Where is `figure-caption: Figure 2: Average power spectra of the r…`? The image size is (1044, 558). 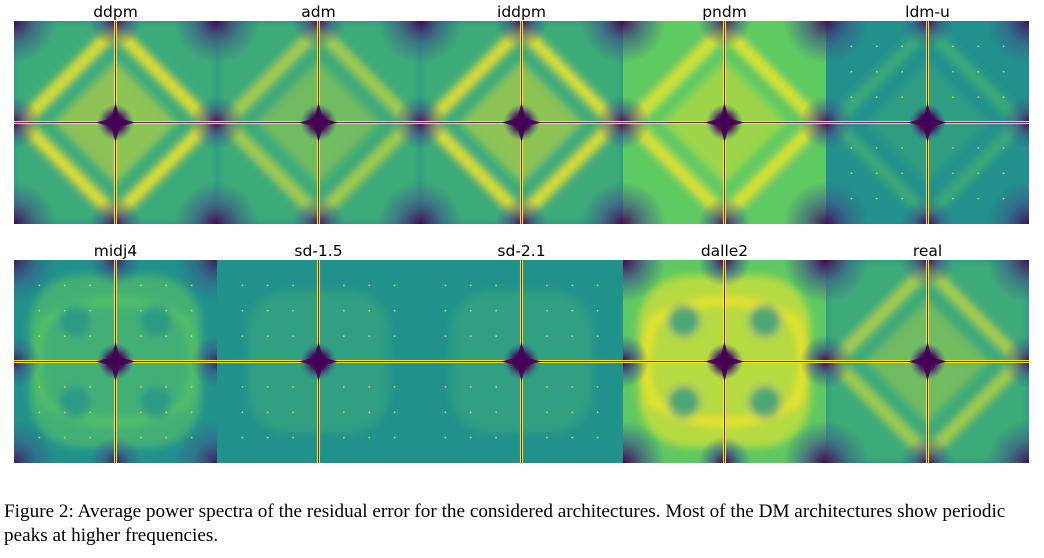 figure-caption: Figure 2: Average power spectra of the r… is located at coordinates (505, 523).